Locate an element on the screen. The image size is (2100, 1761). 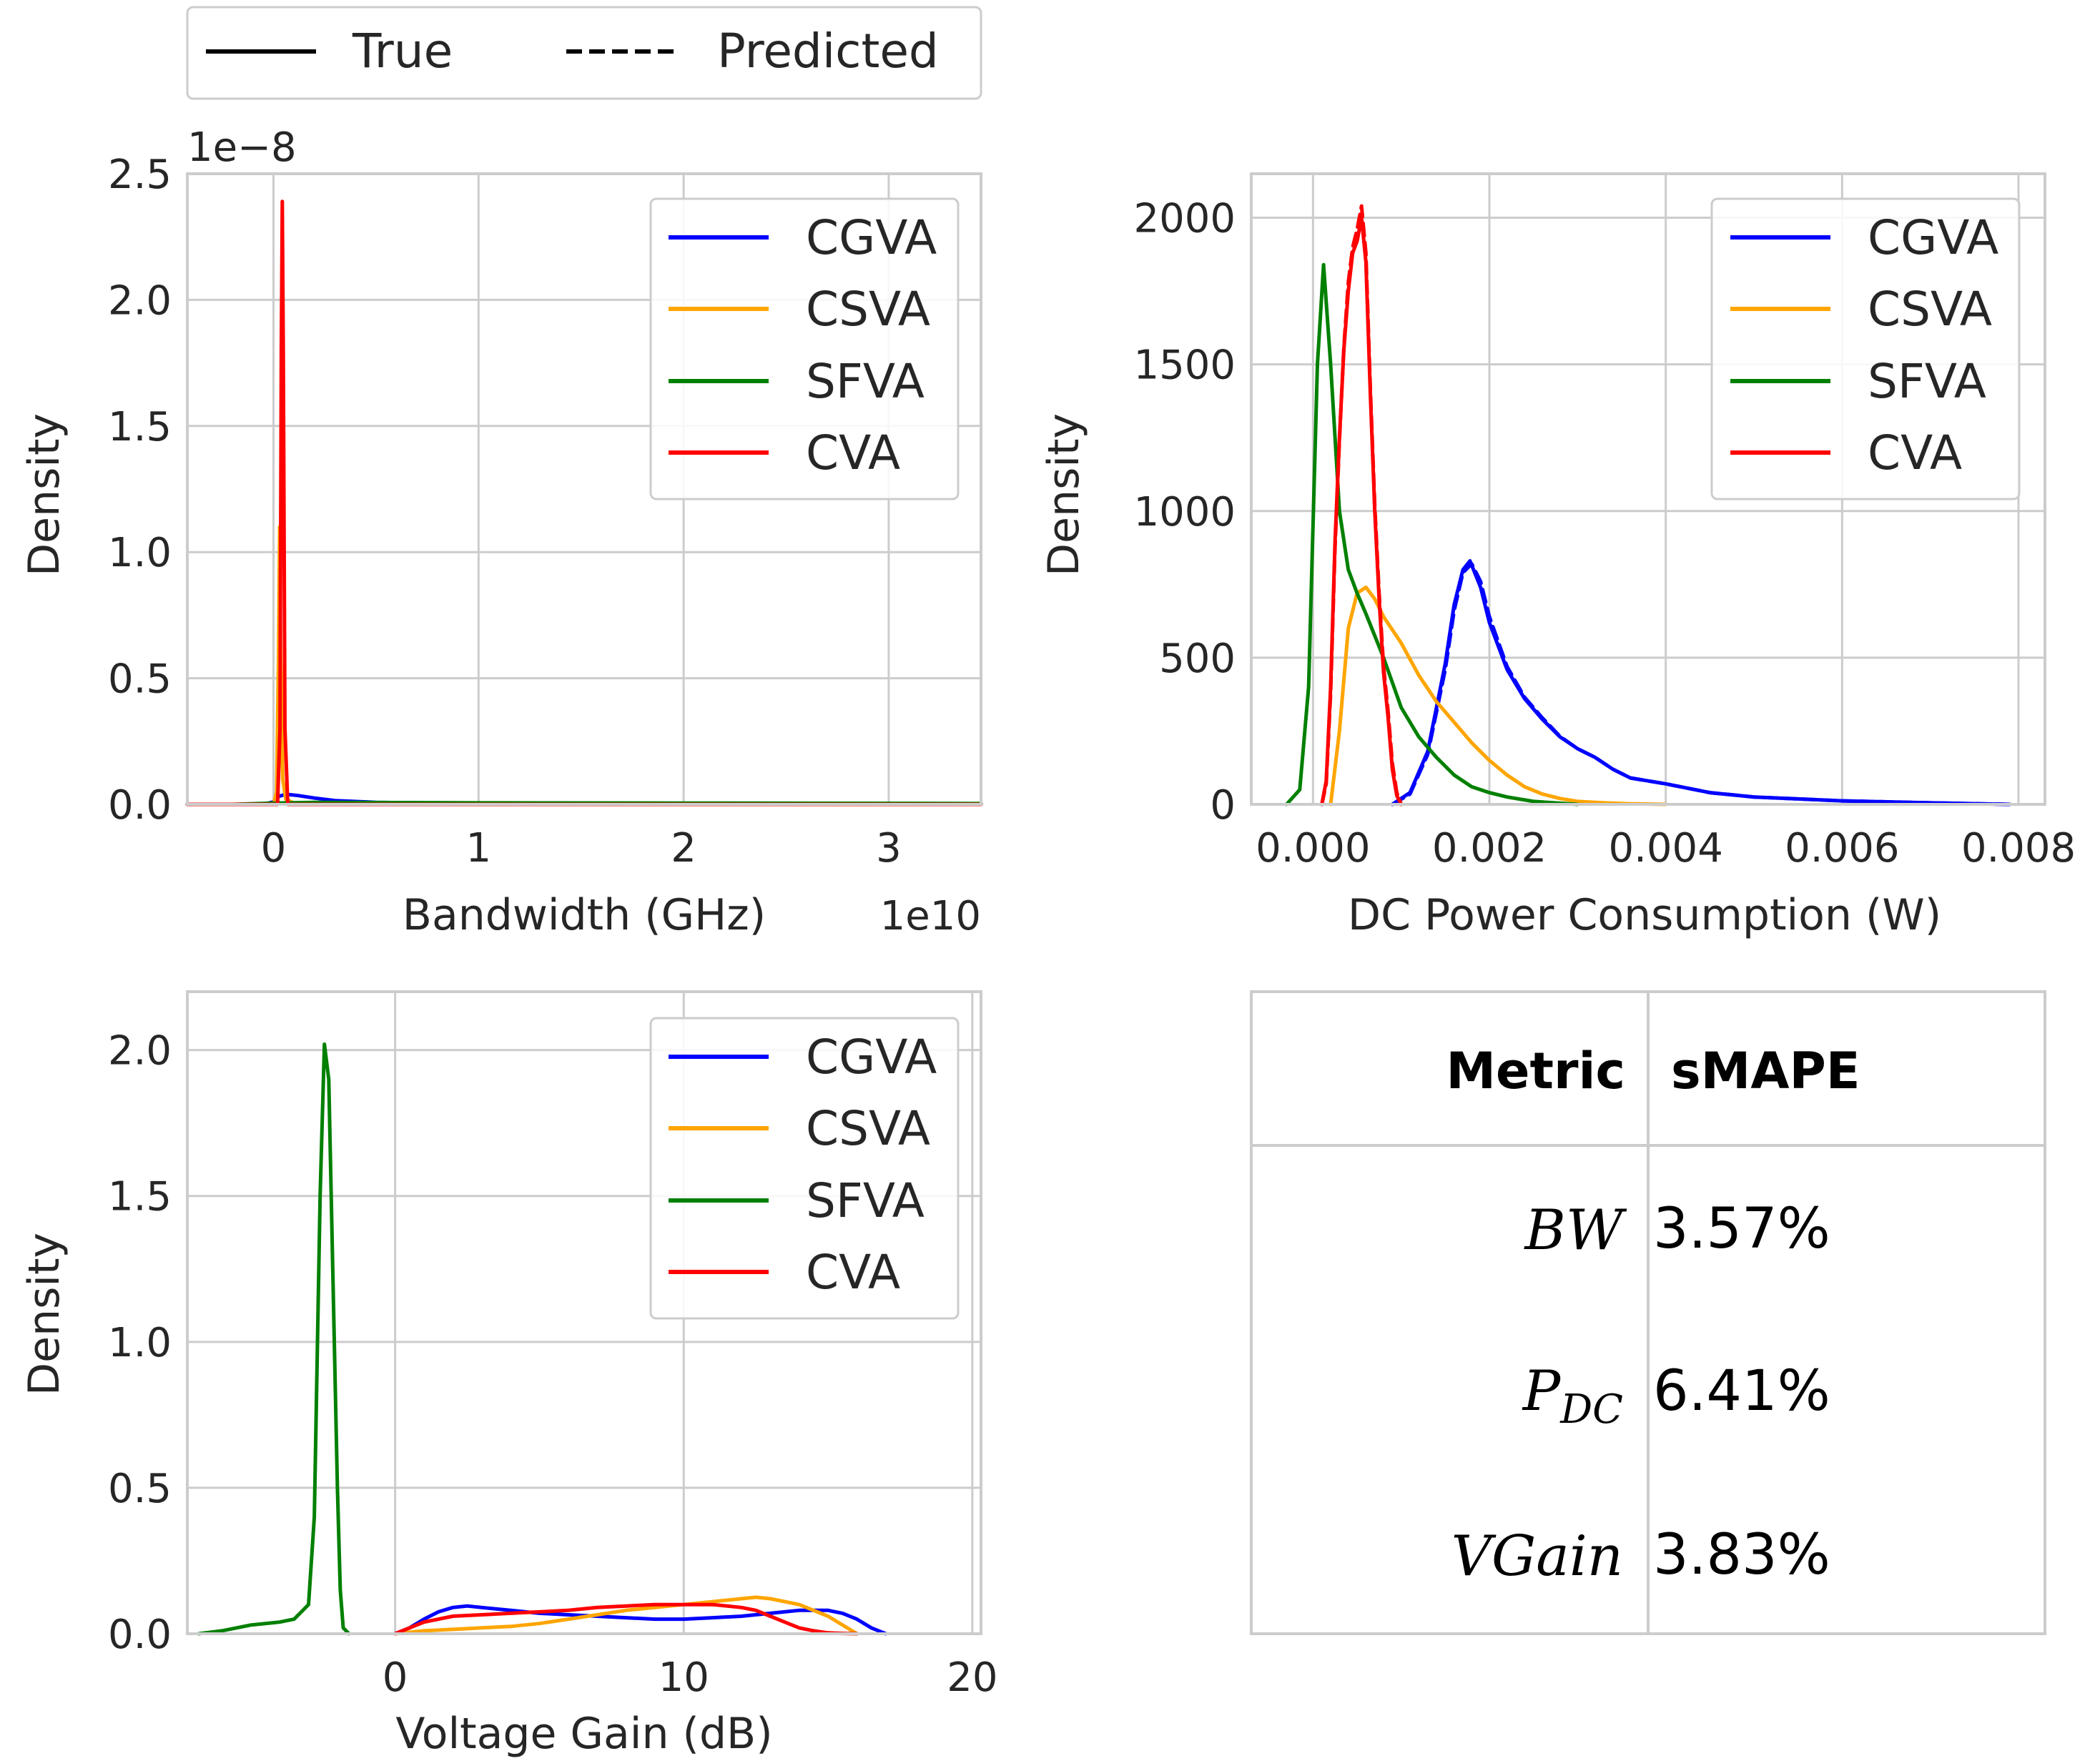
voltage-gain-y-tick-label: 0.0 is located at coordinates (140, 1635).